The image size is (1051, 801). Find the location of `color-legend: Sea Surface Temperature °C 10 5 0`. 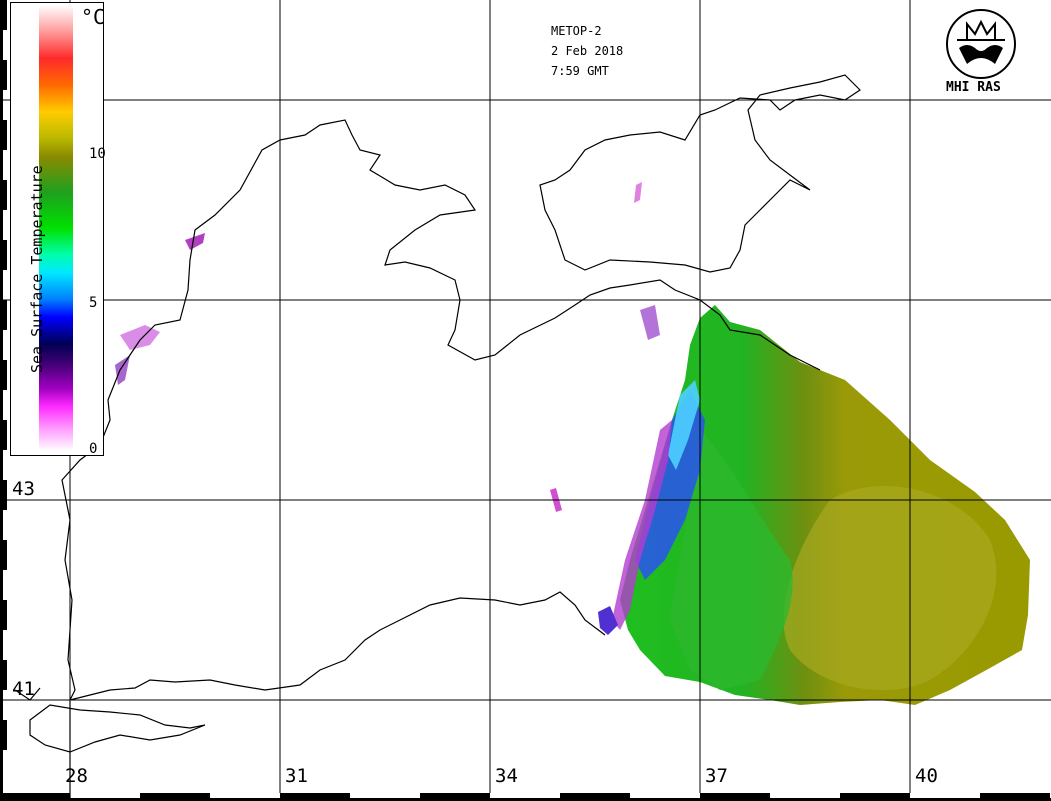

color-legend: Sea Surface Temperature °C 10 5 0 is located at coordinates (58, 229).